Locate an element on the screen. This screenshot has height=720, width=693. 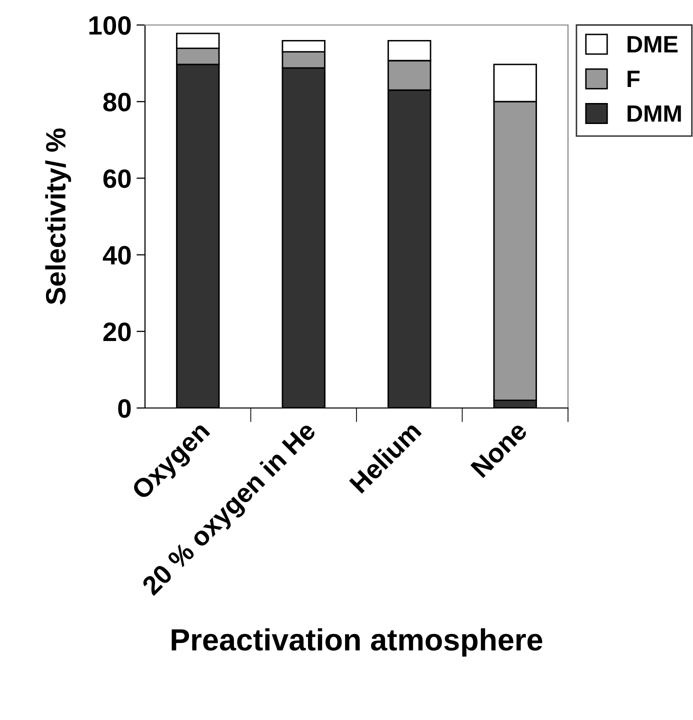
y-tick-label: 40 is located at coordinates (116, 255).